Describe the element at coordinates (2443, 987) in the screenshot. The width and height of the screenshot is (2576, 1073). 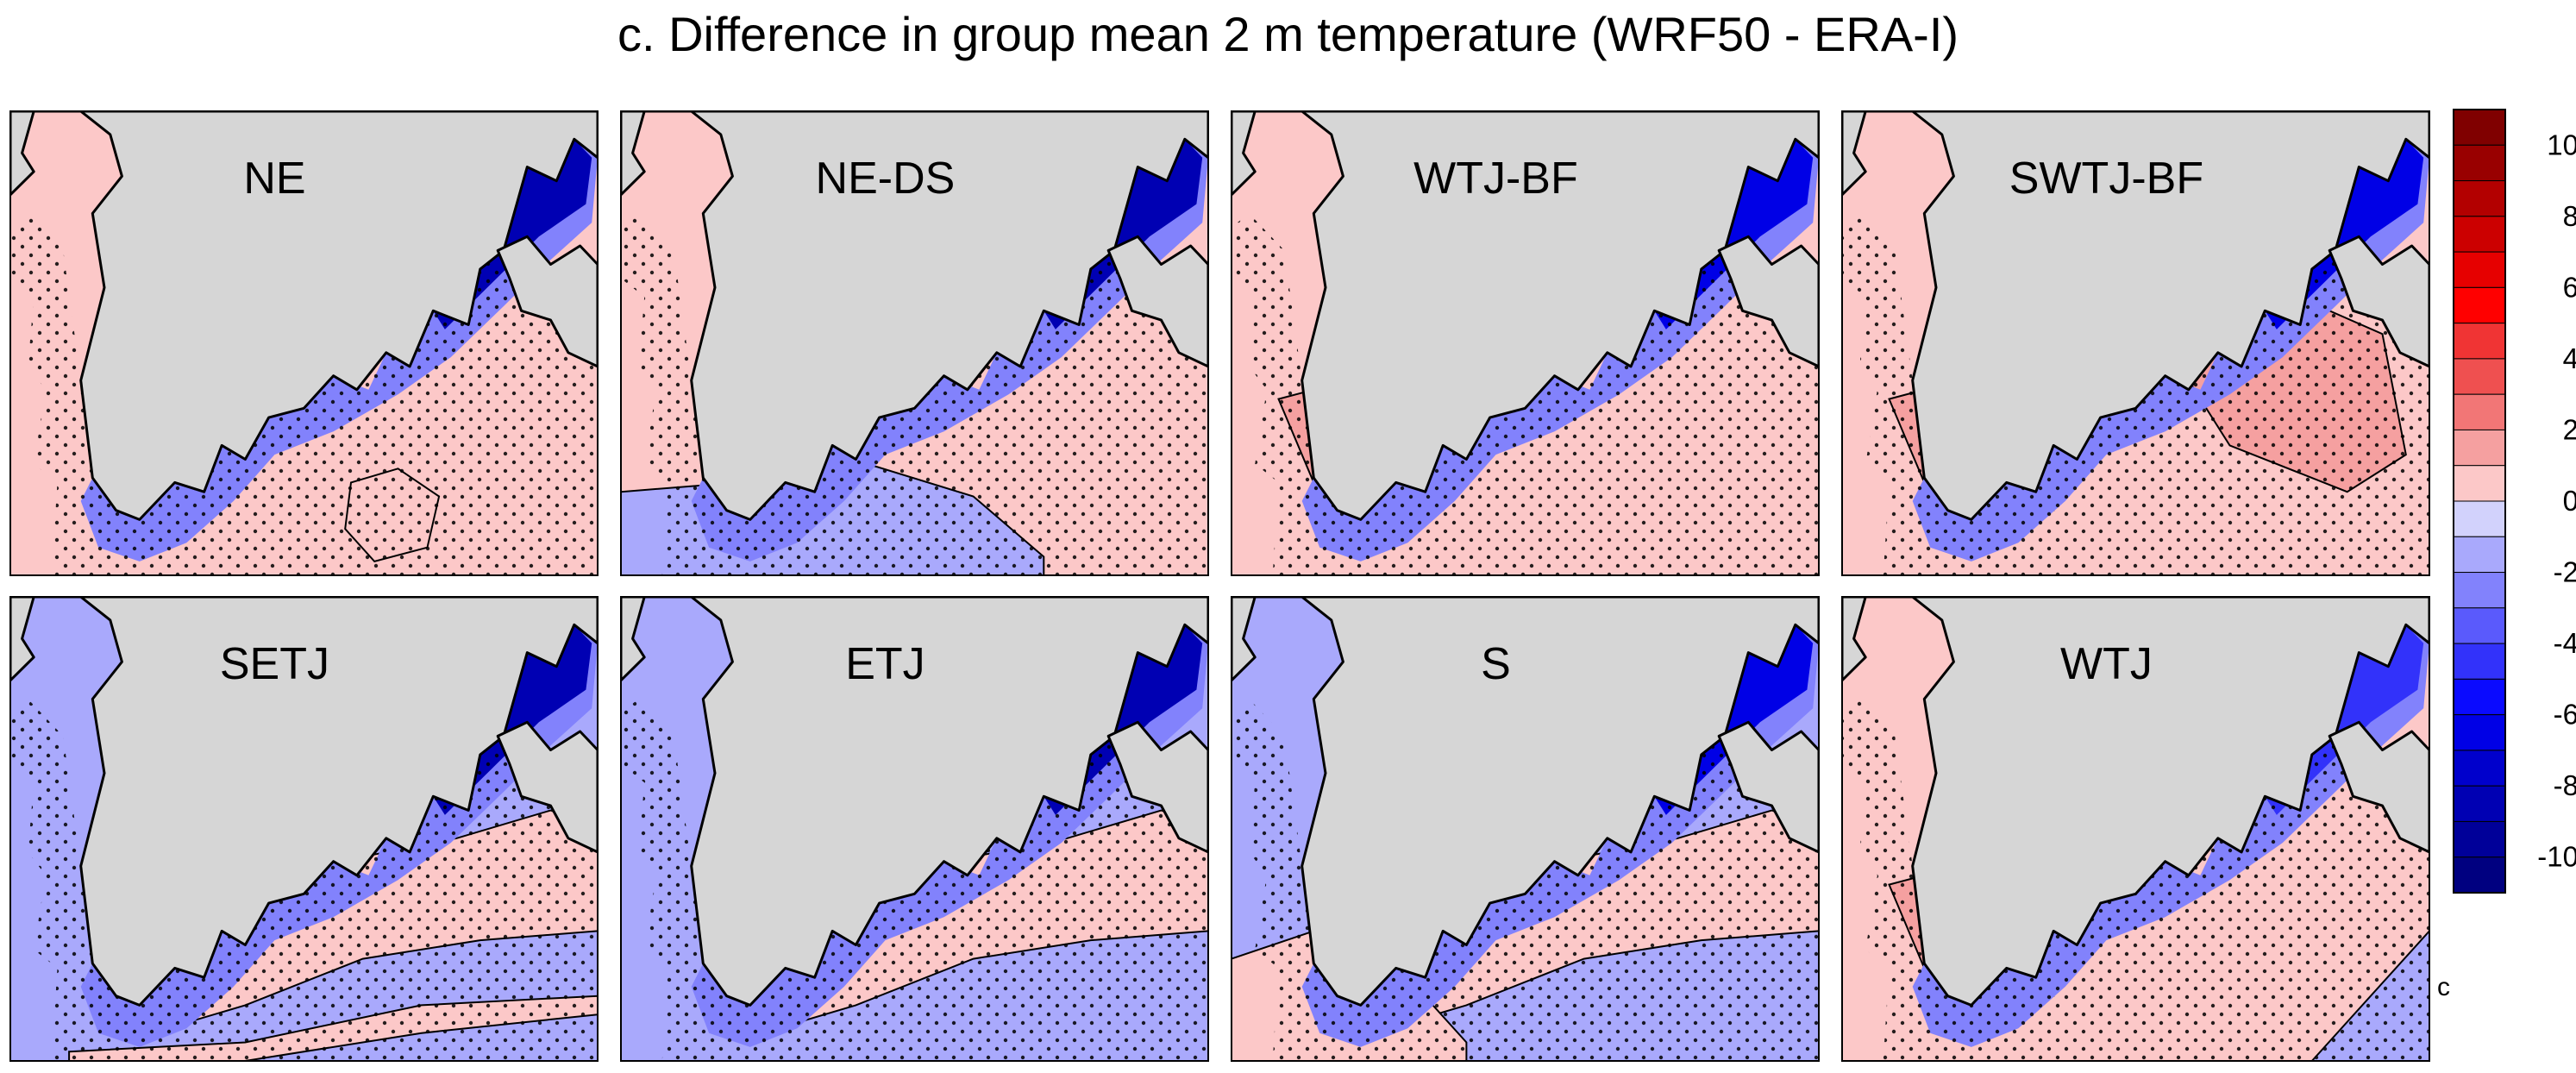
I see `corner-mark: c` at that location.